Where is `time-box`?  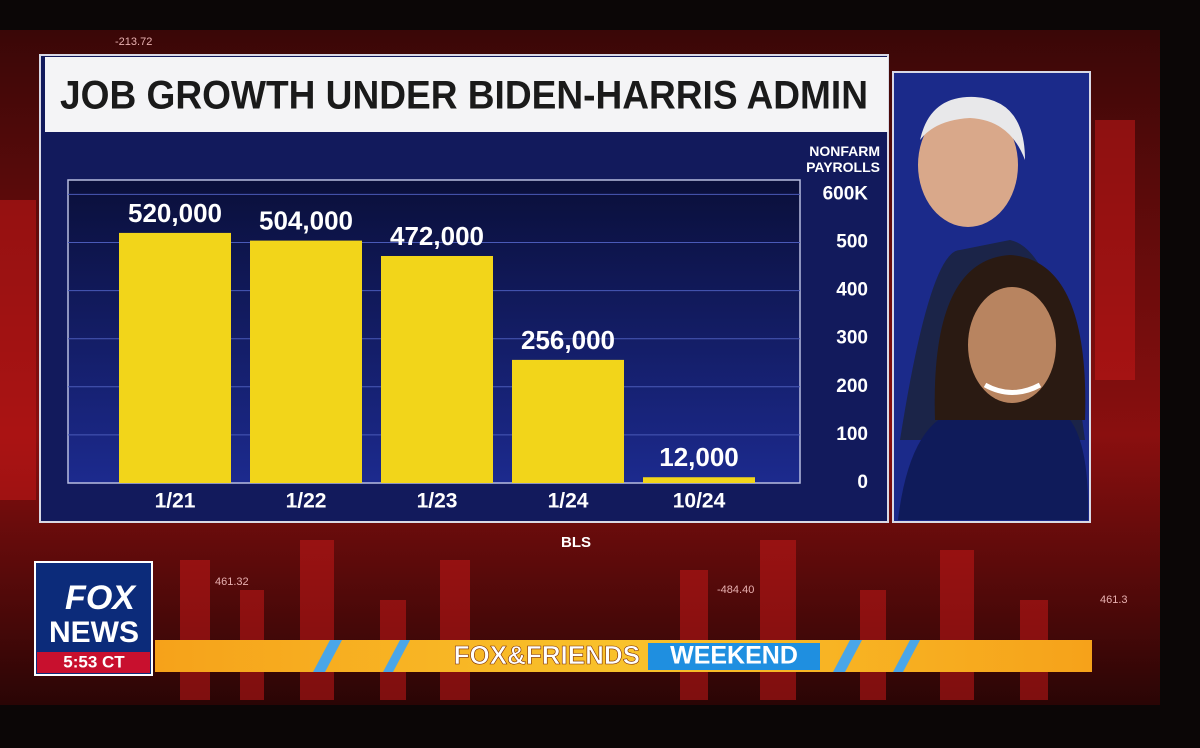
time-box is located at coordinates (93, 662).